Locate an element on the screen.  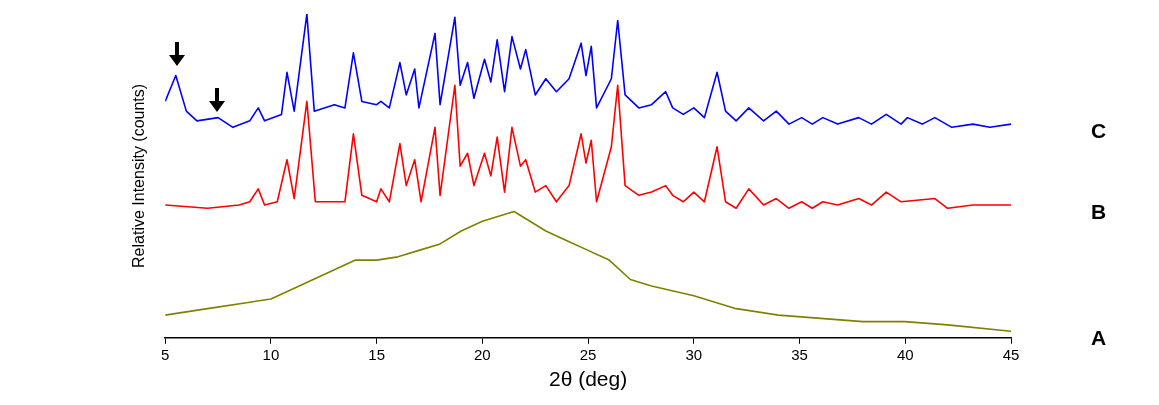
x-tick-label: 40 is located at coordinates (905, 354).